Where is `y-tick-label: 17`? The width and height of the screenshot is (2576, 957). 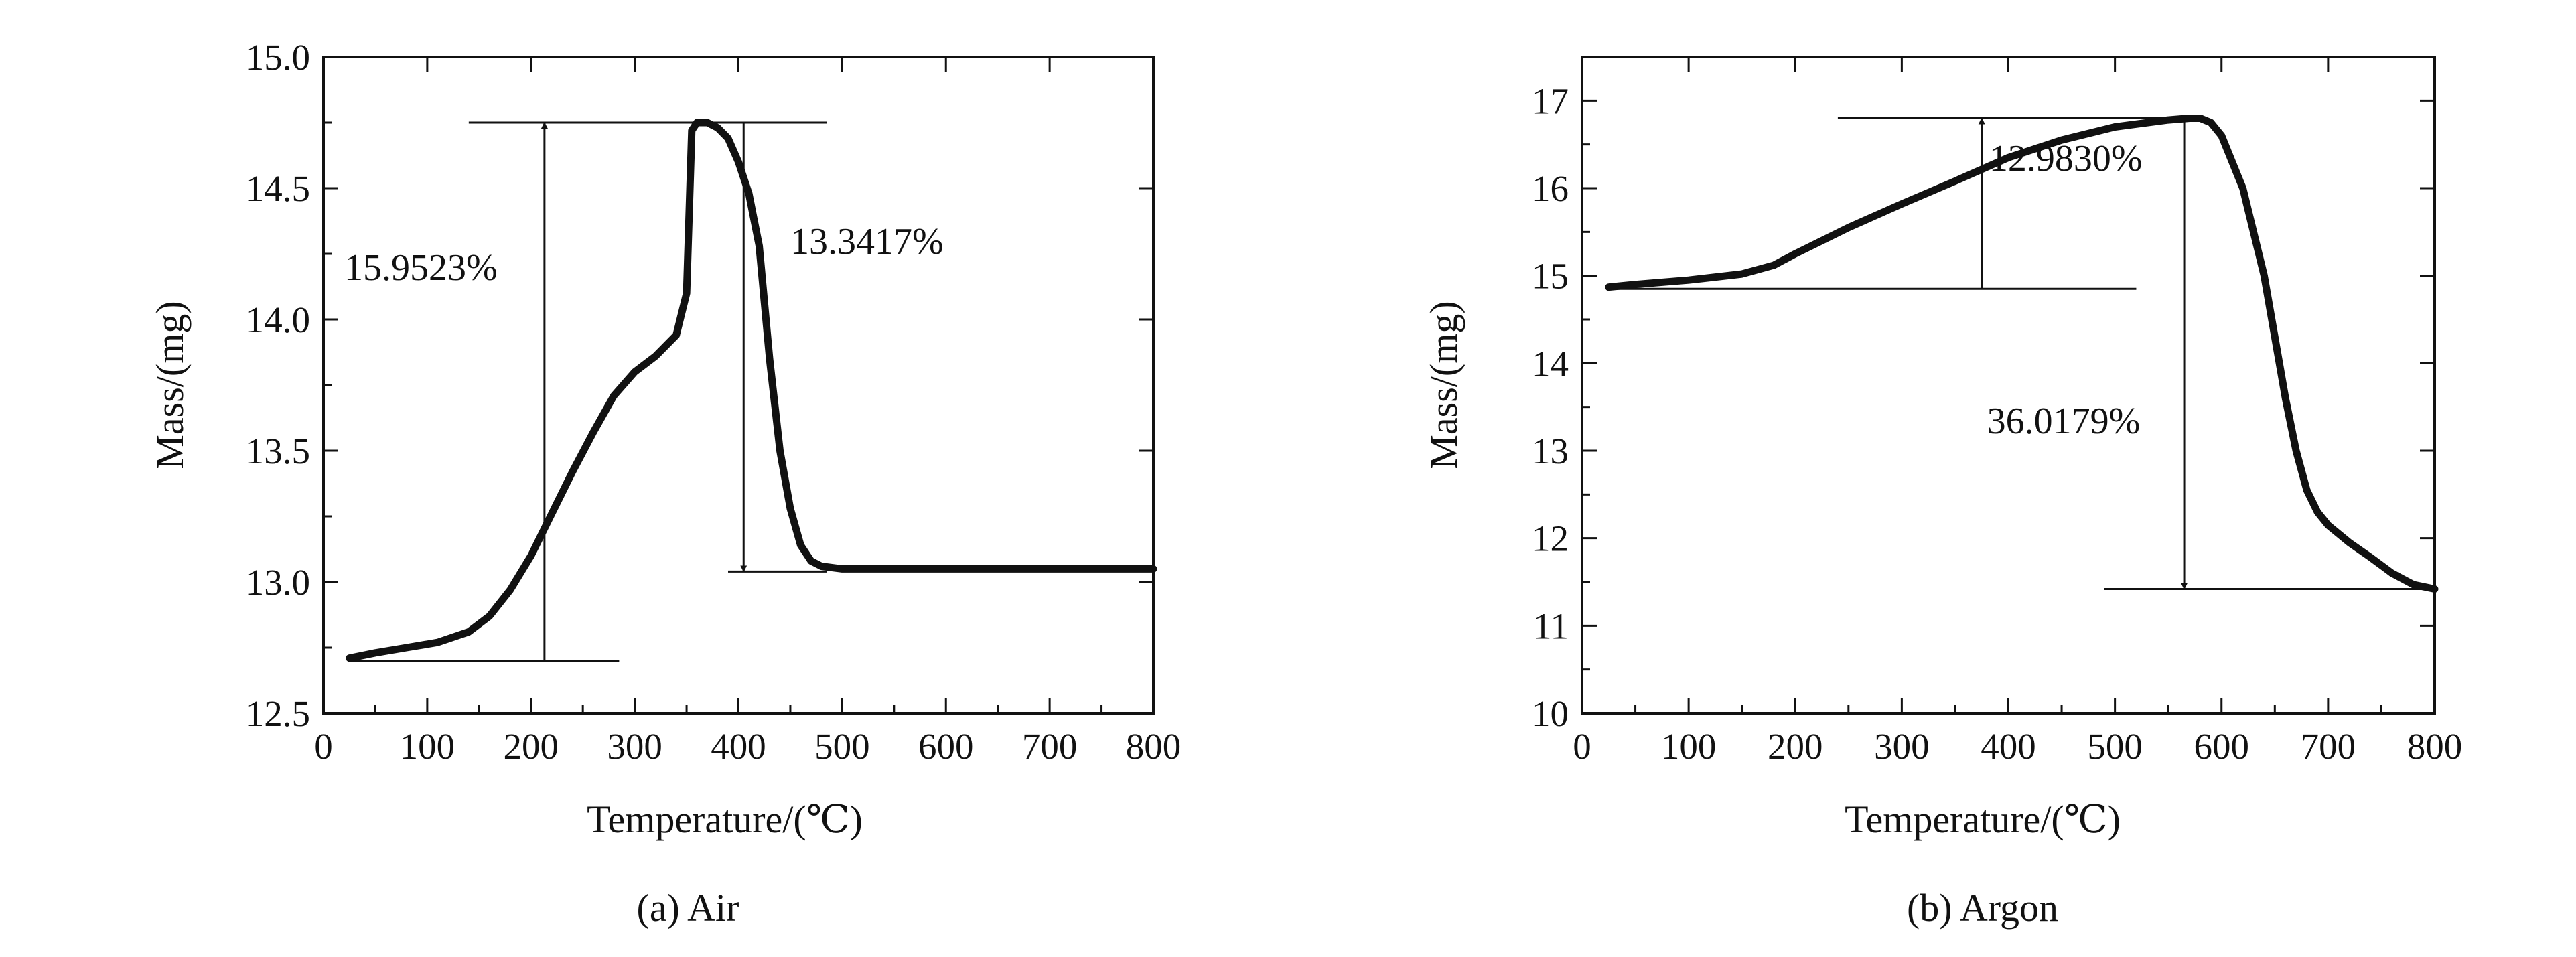 y-tick-label: 17 is located at coordinates (1550, 100).